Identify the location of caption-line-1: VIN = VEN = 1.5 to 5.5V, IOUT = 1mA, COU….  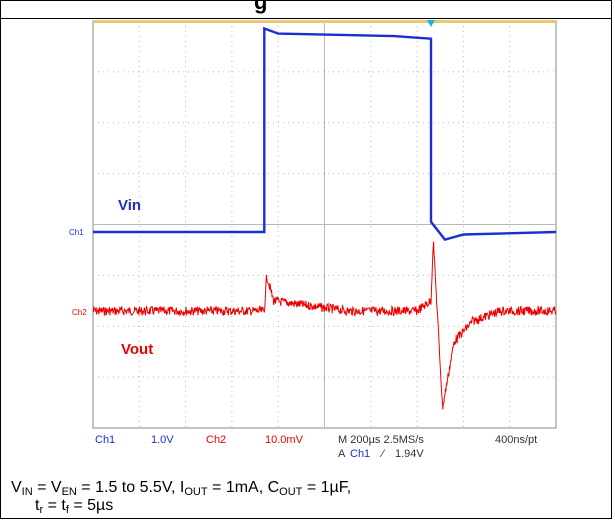
(181, 488).